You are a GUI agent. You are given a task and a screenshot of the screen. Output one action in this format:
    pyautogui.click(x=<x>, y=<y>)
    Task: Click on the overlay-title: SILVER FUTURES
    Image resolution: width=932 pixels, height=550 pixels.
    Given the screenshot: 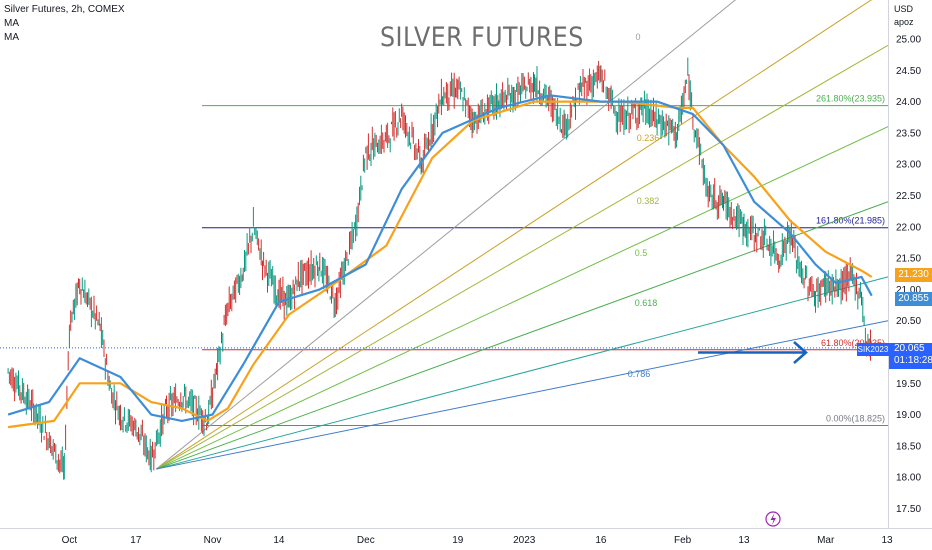 What is the action you would take?
    pyautogui.click(x=482, y=37)
    